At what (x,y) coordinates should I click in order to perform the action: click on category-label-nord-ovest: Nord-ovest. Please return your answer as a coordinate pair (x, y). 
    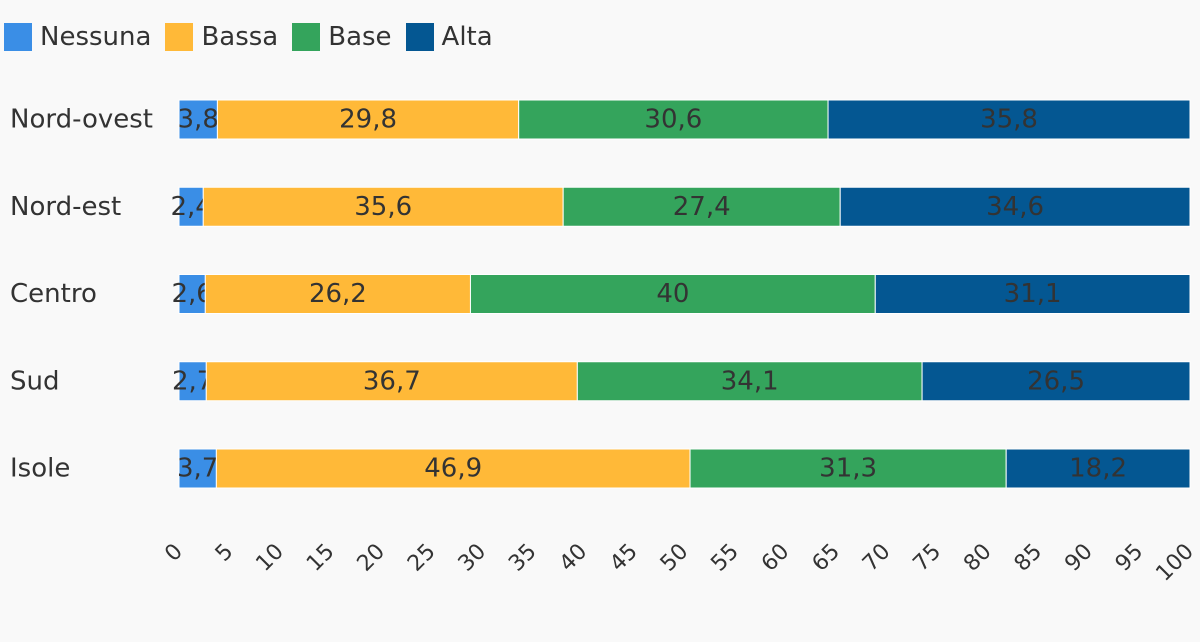
    Looking at the image, I should click on (81, 120).